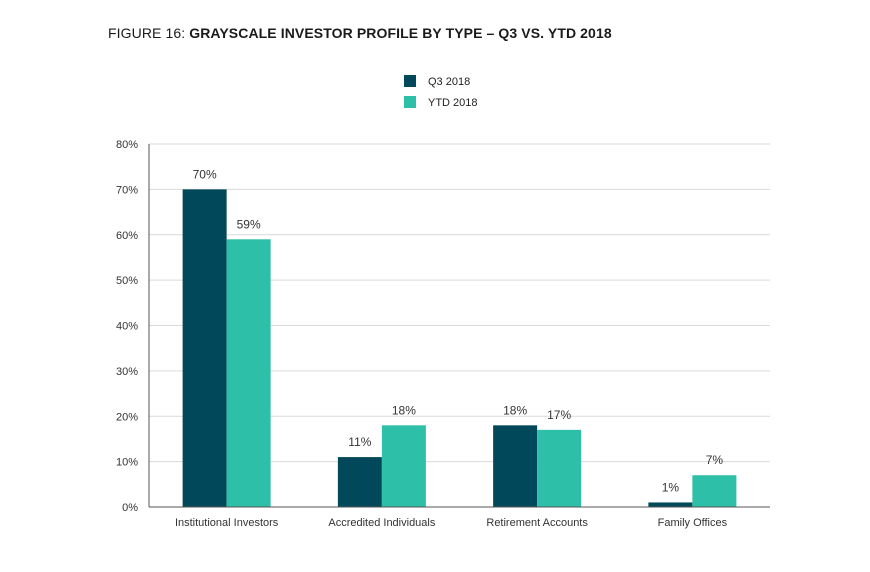  Describe the element at coordinates (559, 415) in the screenshot. I see `data-label: 17%` at that location.